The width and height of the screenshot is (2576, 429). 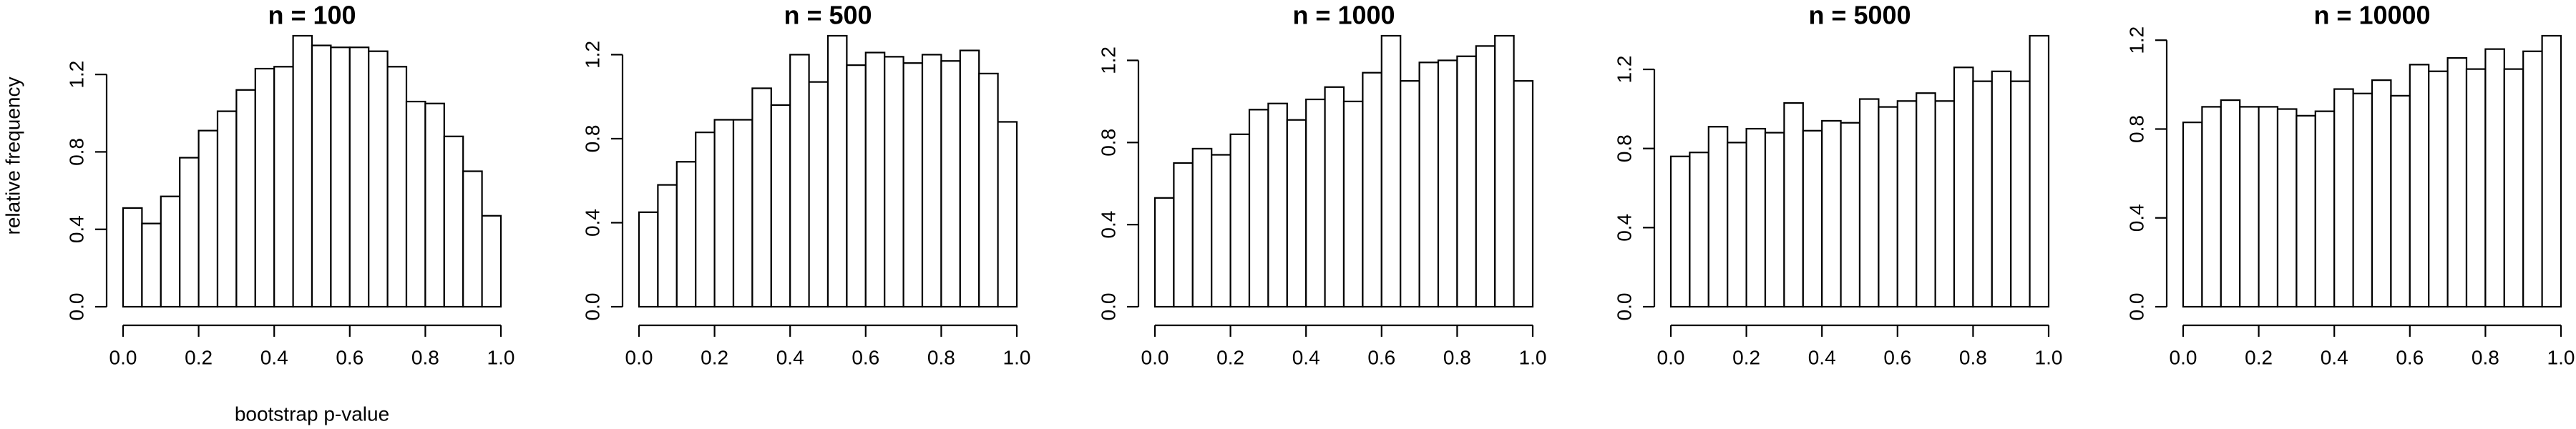 I want to click on panel-title: n = 1000, so click(x=1343, y=15).